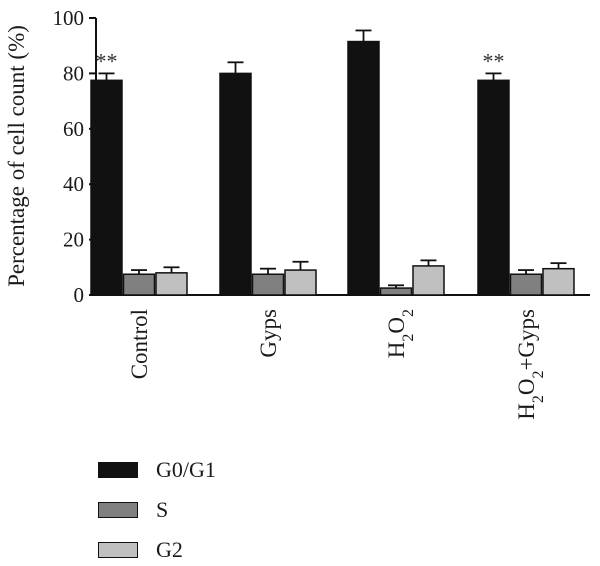 The height and width of the screenshot is (566, 600). I want to click on bar-g2-h2o2, so click(428, 280).